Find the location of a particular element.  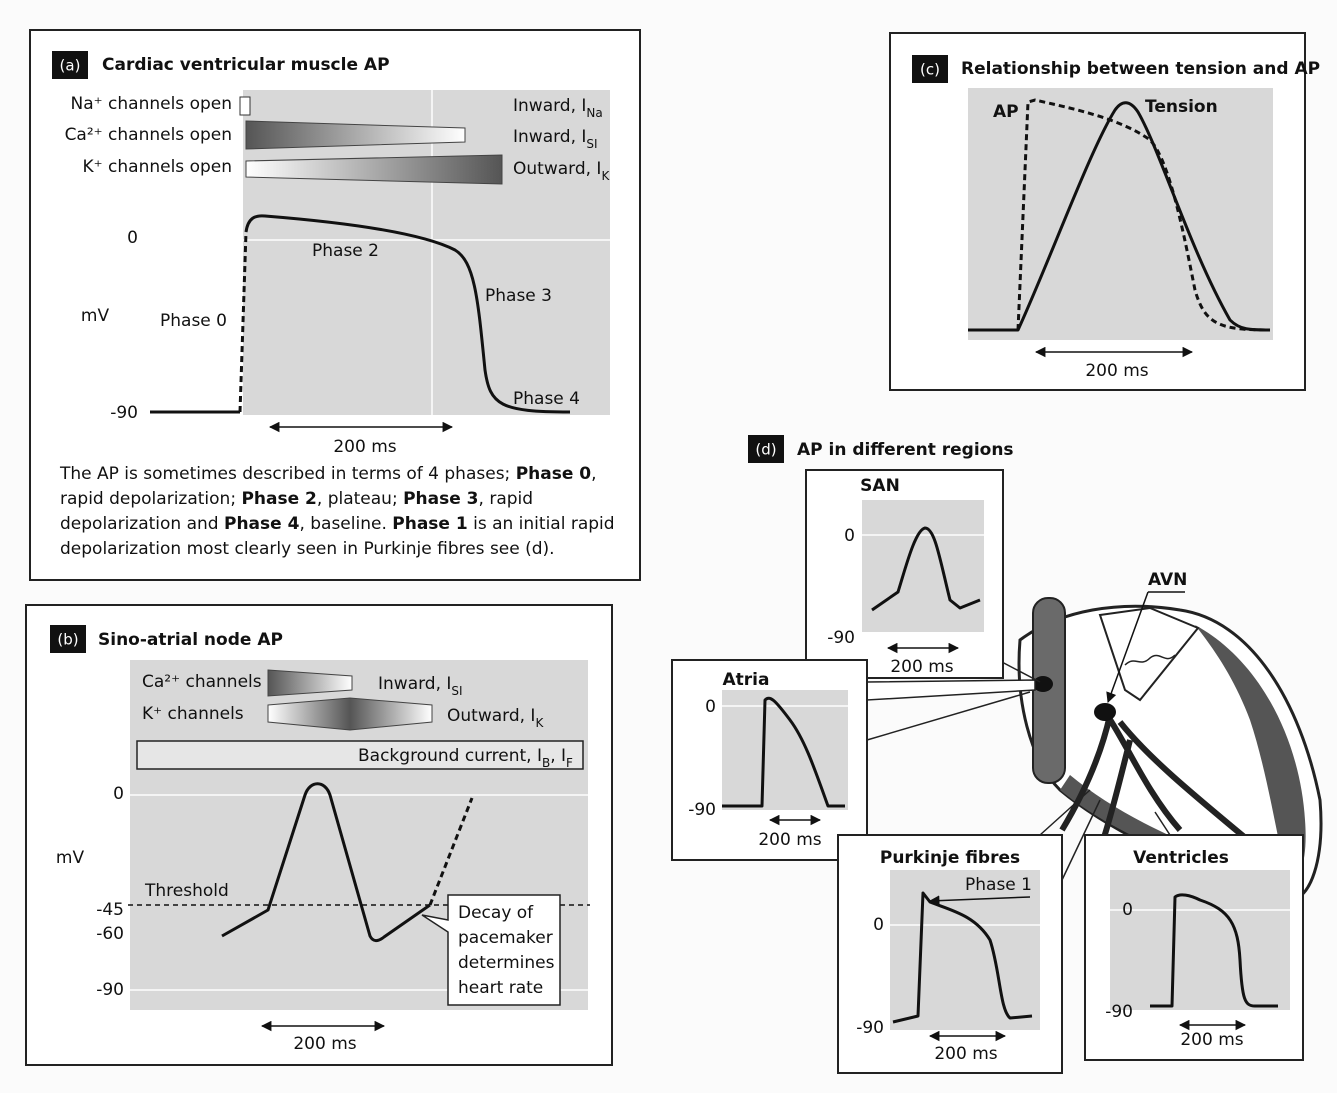

subscript: B is located at coordinates (546, 763).